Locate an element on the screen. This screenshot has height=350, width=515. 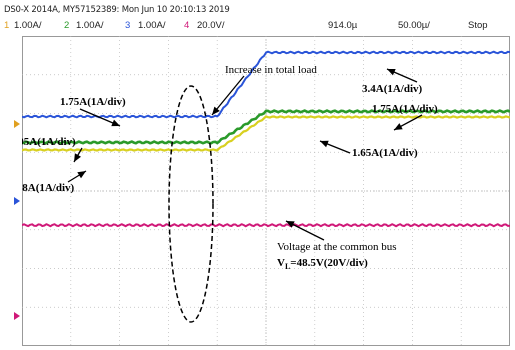
annotation-green-after: 1.75A(1A/div) is located at coordinates (405, 109).